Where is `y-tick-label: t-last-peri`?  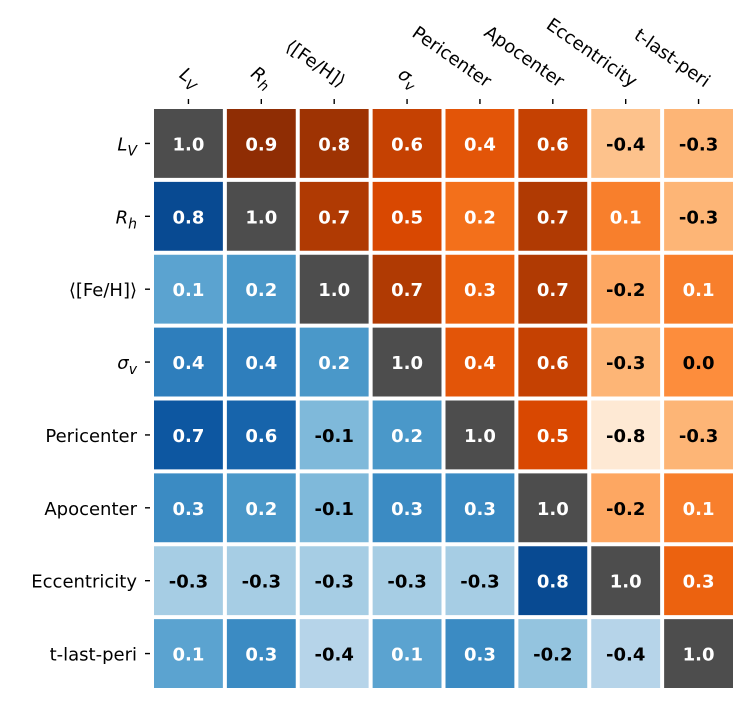 y-tick-label: t-last-peri is located at coordinates (93, 655).